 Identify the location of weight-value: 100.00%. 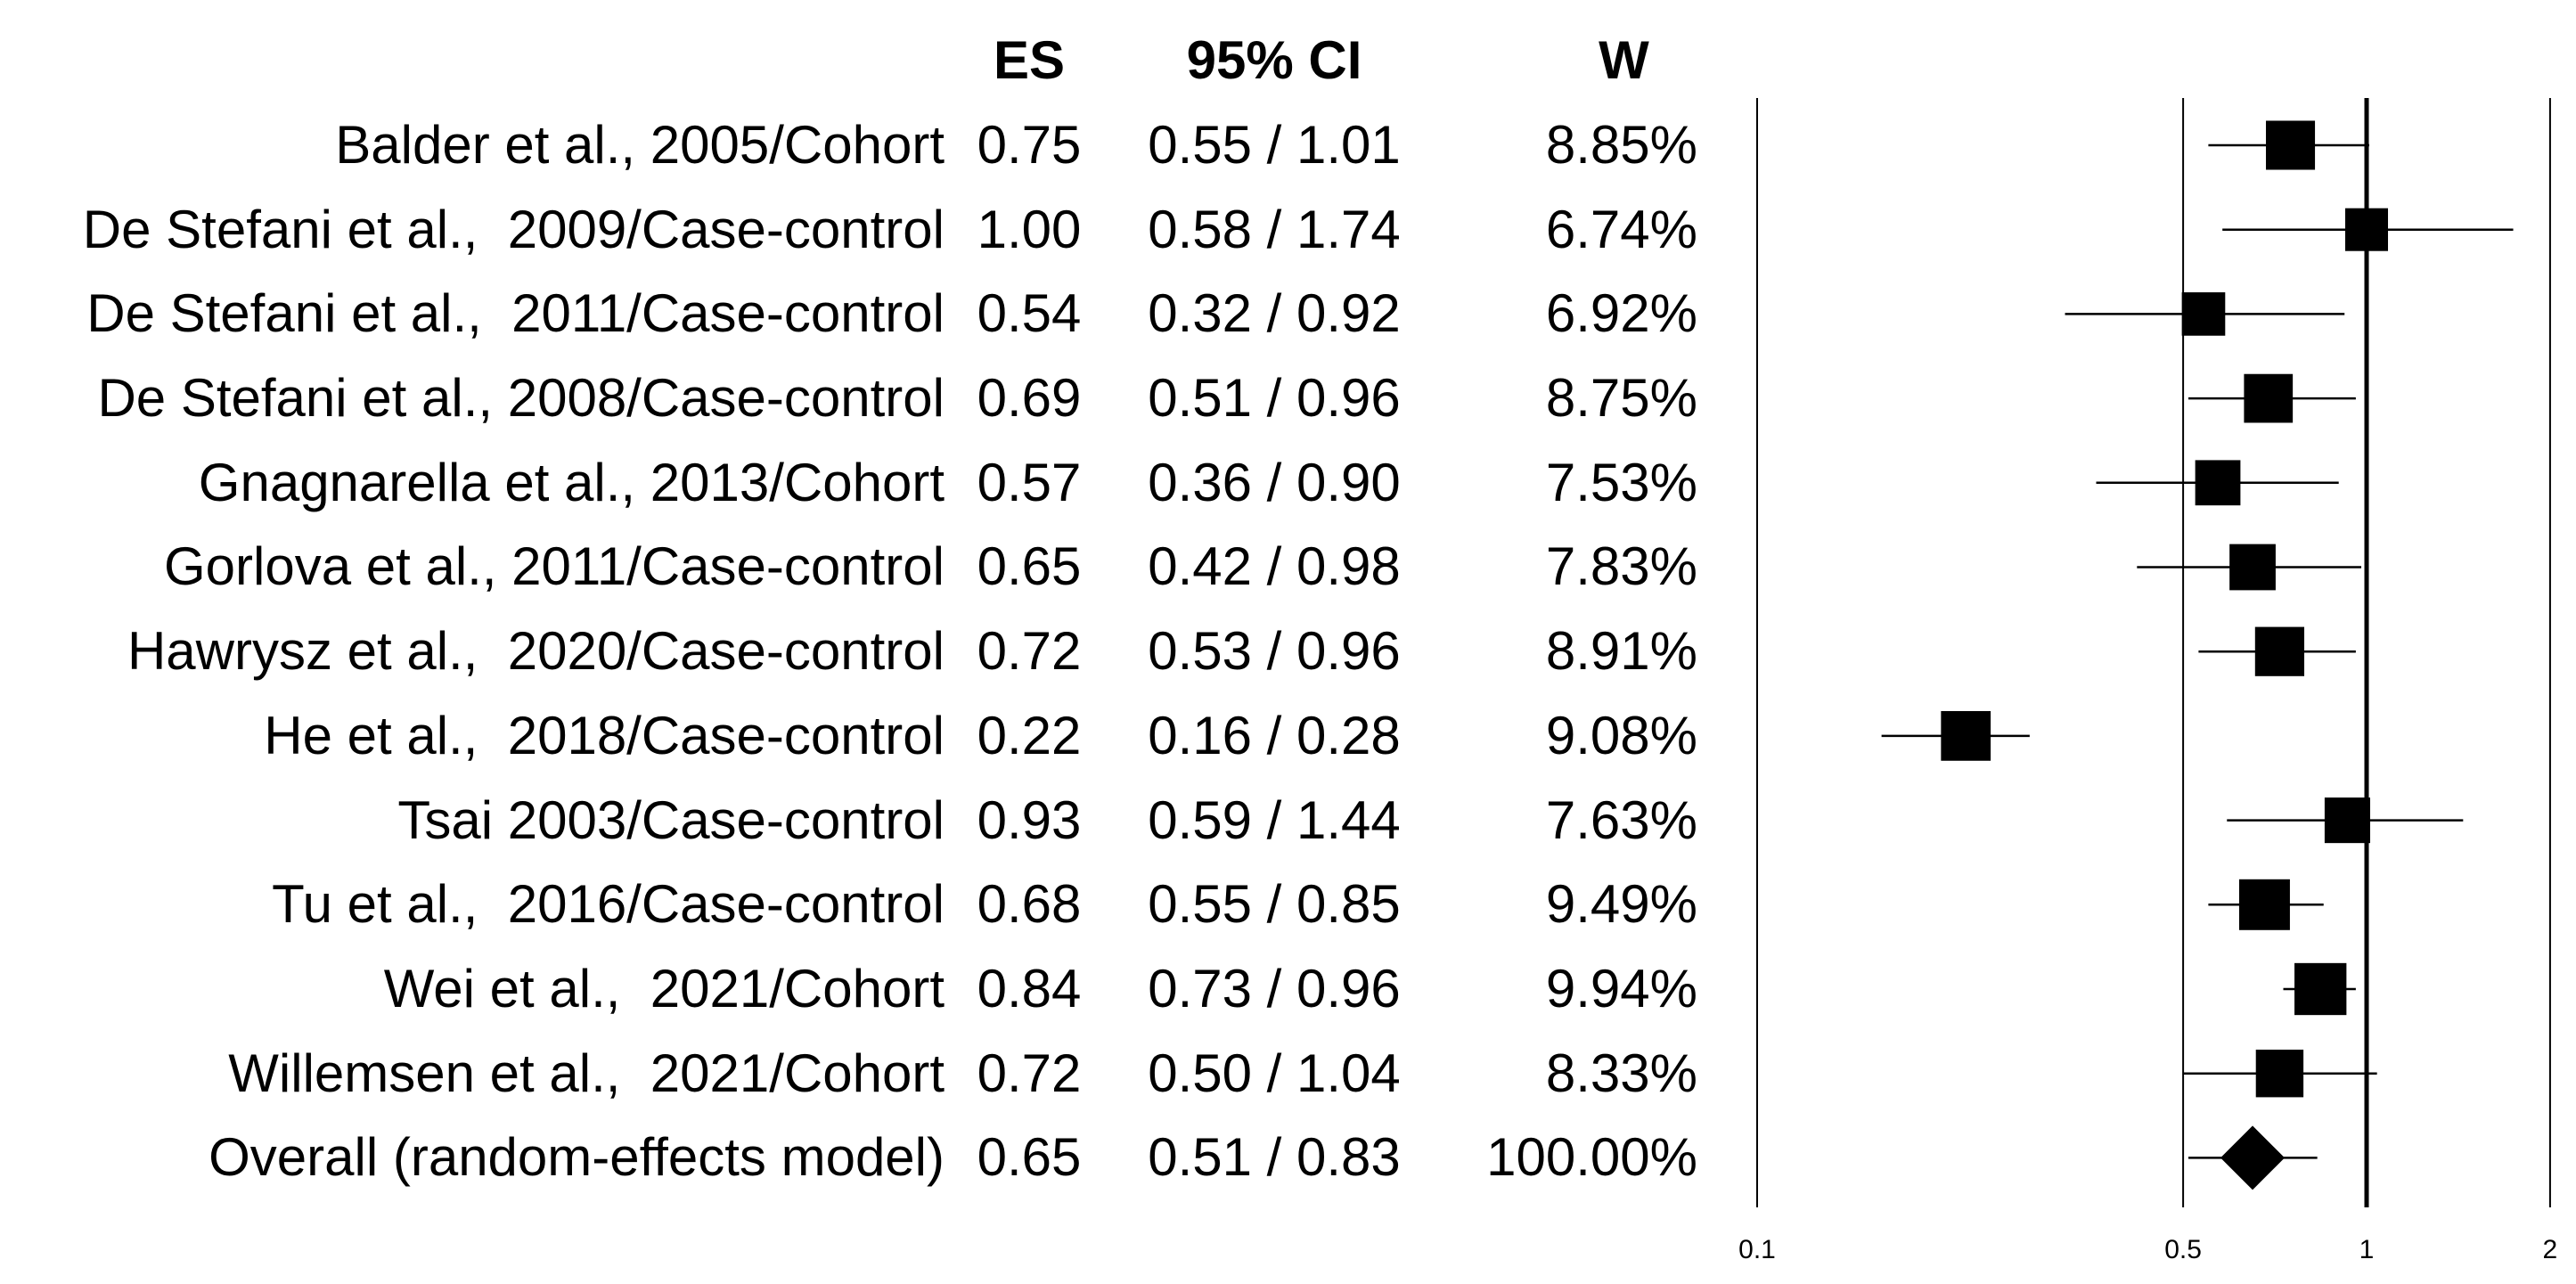
(1591, 1158).